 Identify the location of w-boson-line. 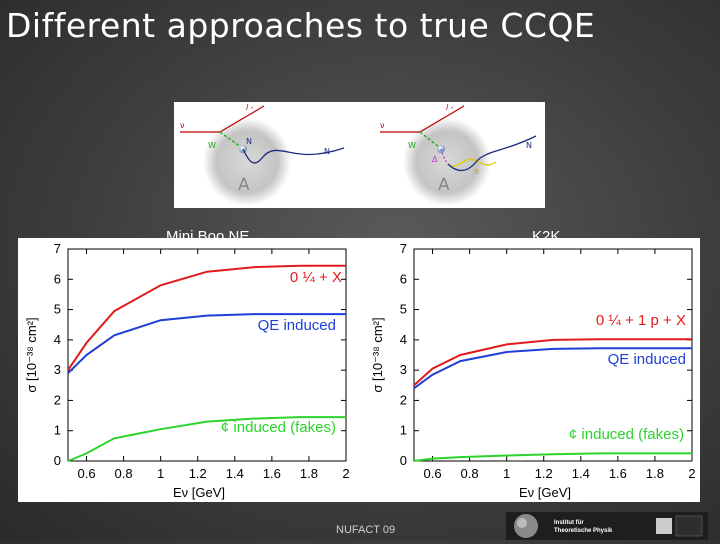
(230, 139).